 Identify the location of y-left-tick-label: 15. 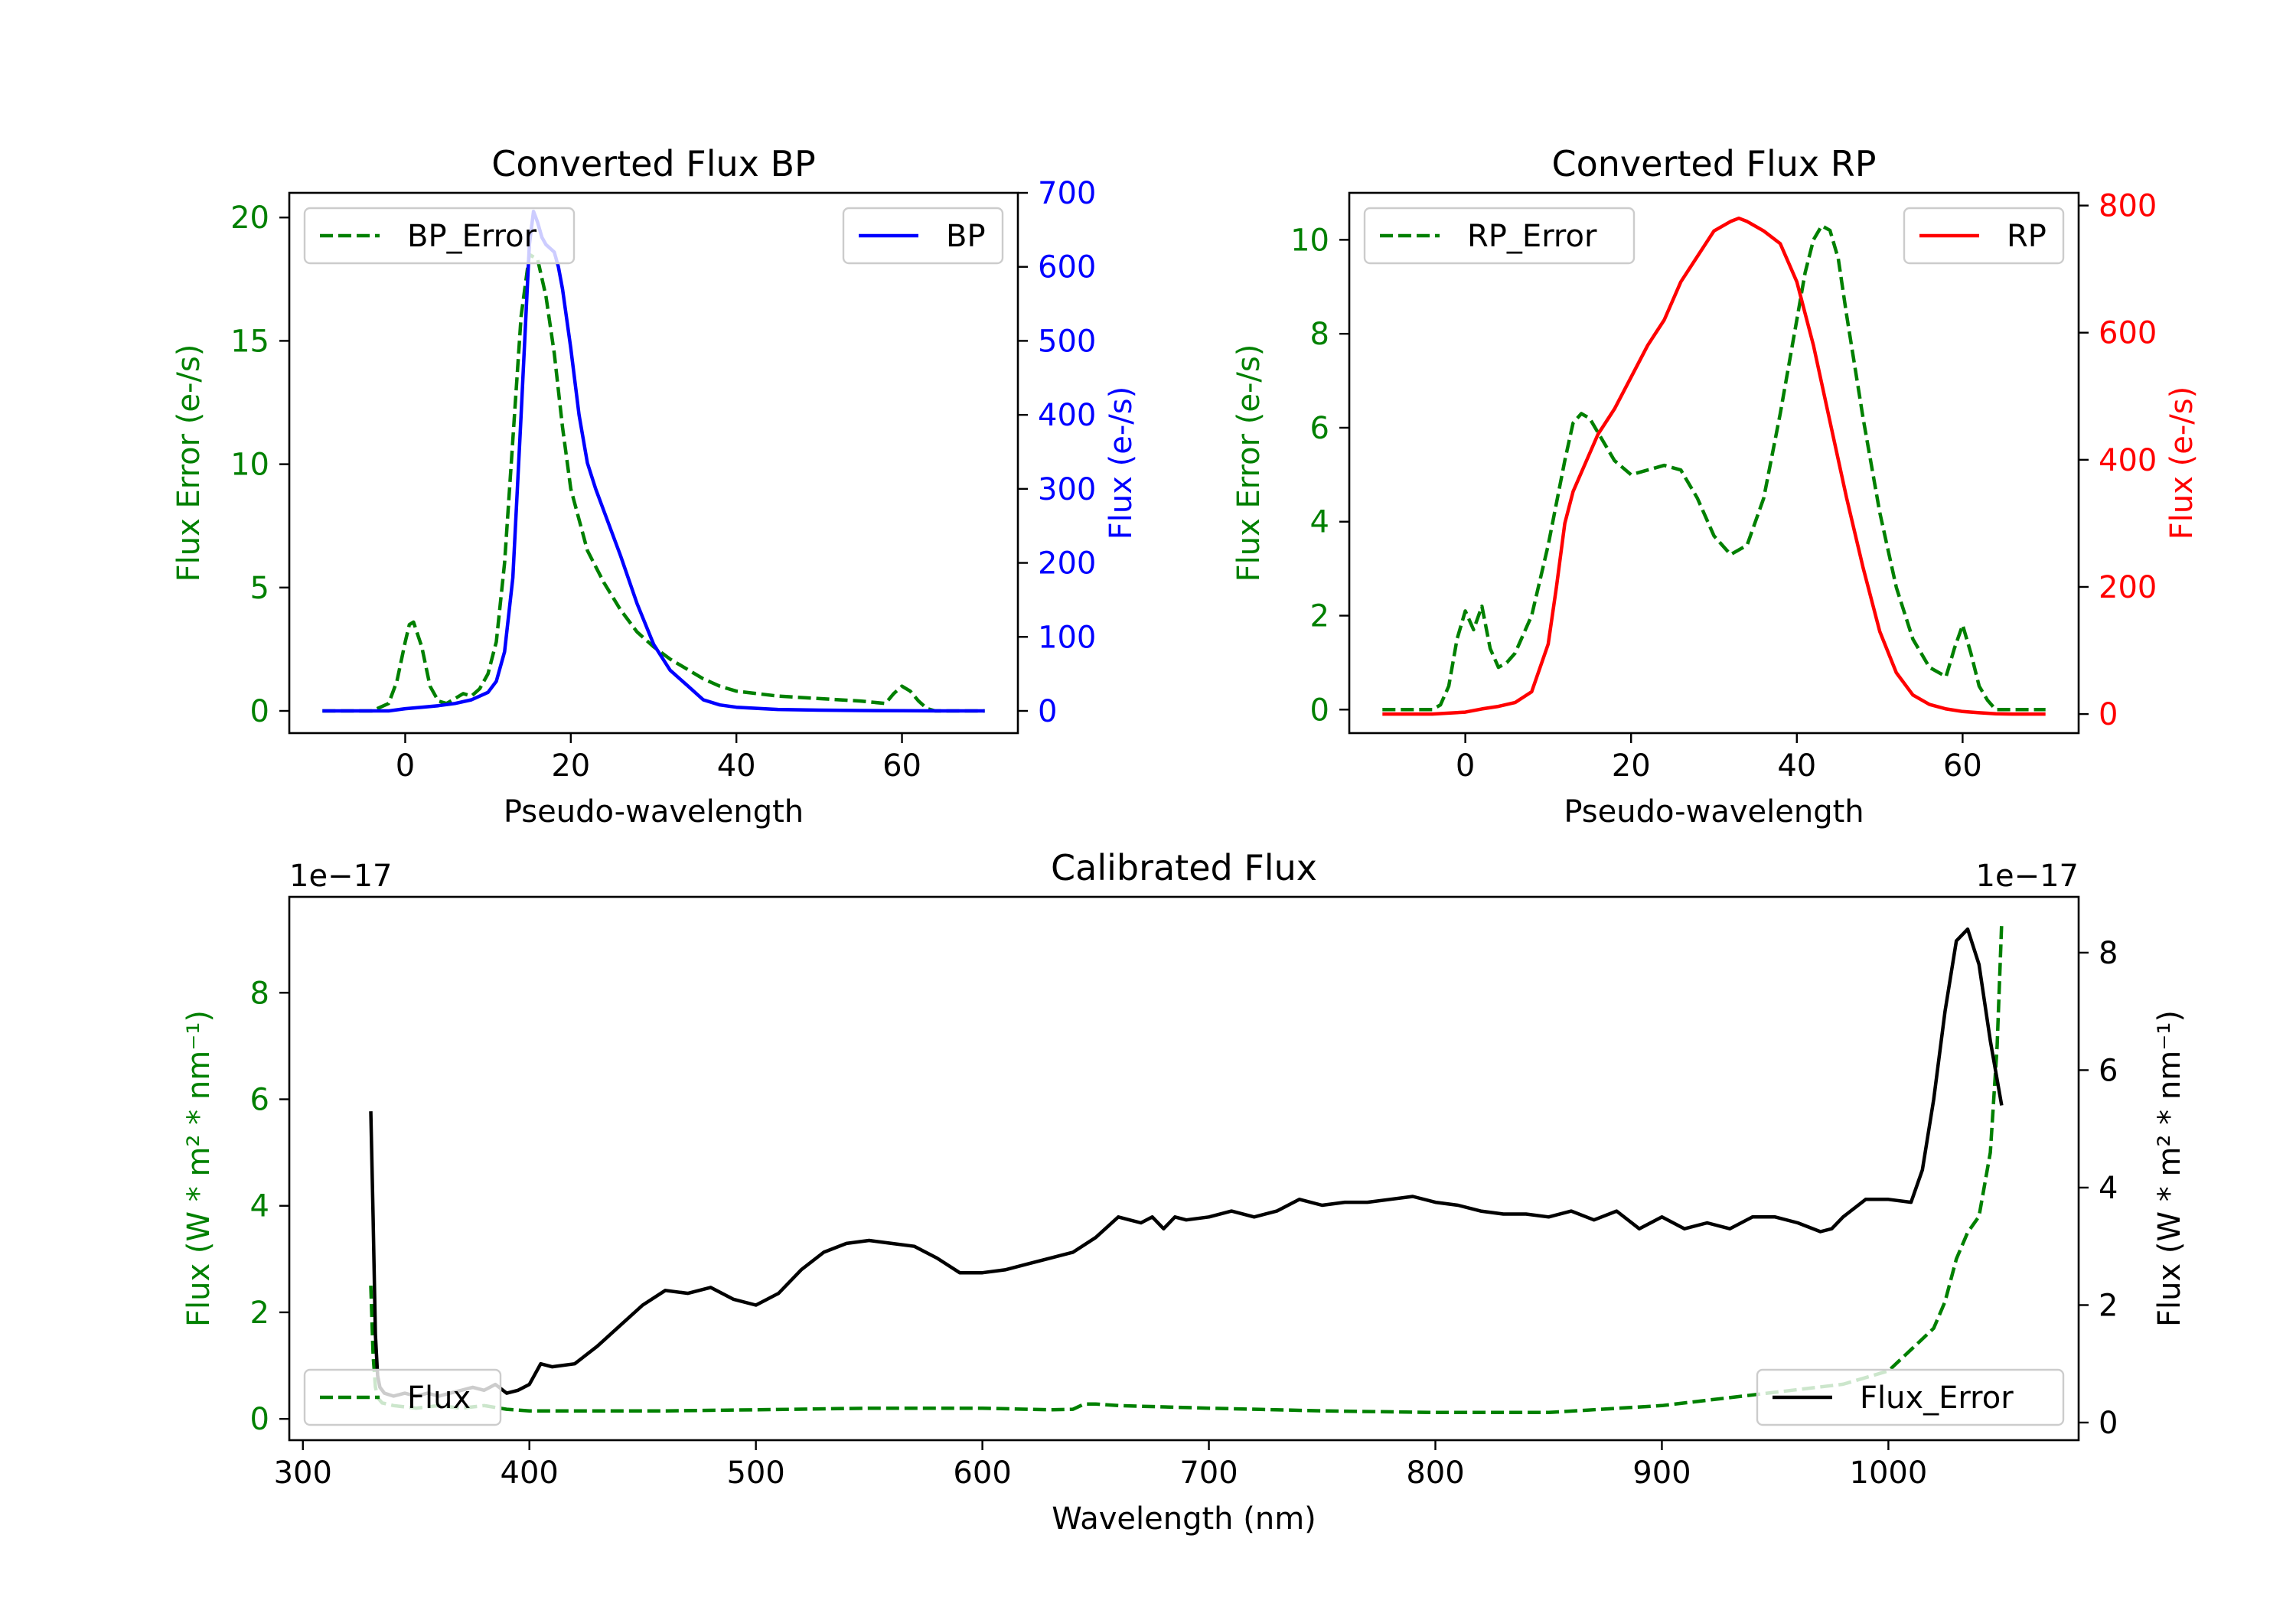
(249, 341).